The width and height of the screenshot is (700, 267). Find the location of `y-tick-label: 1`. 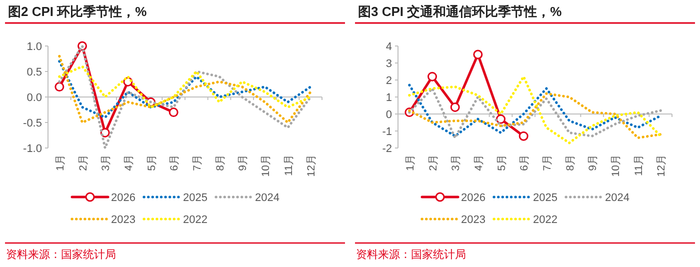

y-tick-label: 1 is located at coordinates (389, 98).